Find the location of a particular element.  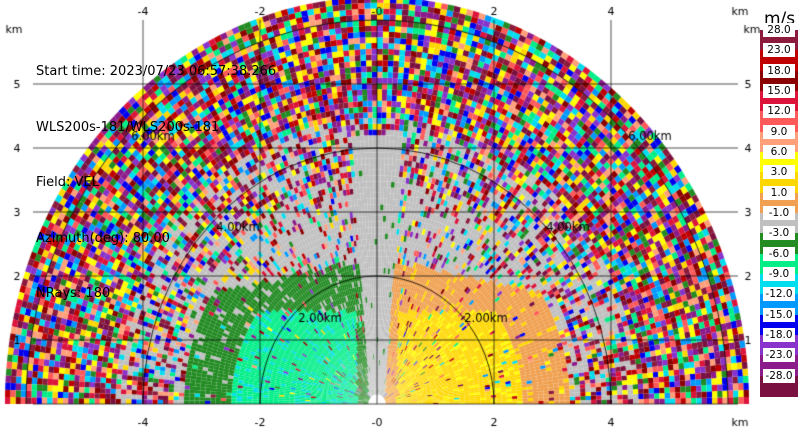

colorbar-label: 28.0 is located at coordinates (779, 30).